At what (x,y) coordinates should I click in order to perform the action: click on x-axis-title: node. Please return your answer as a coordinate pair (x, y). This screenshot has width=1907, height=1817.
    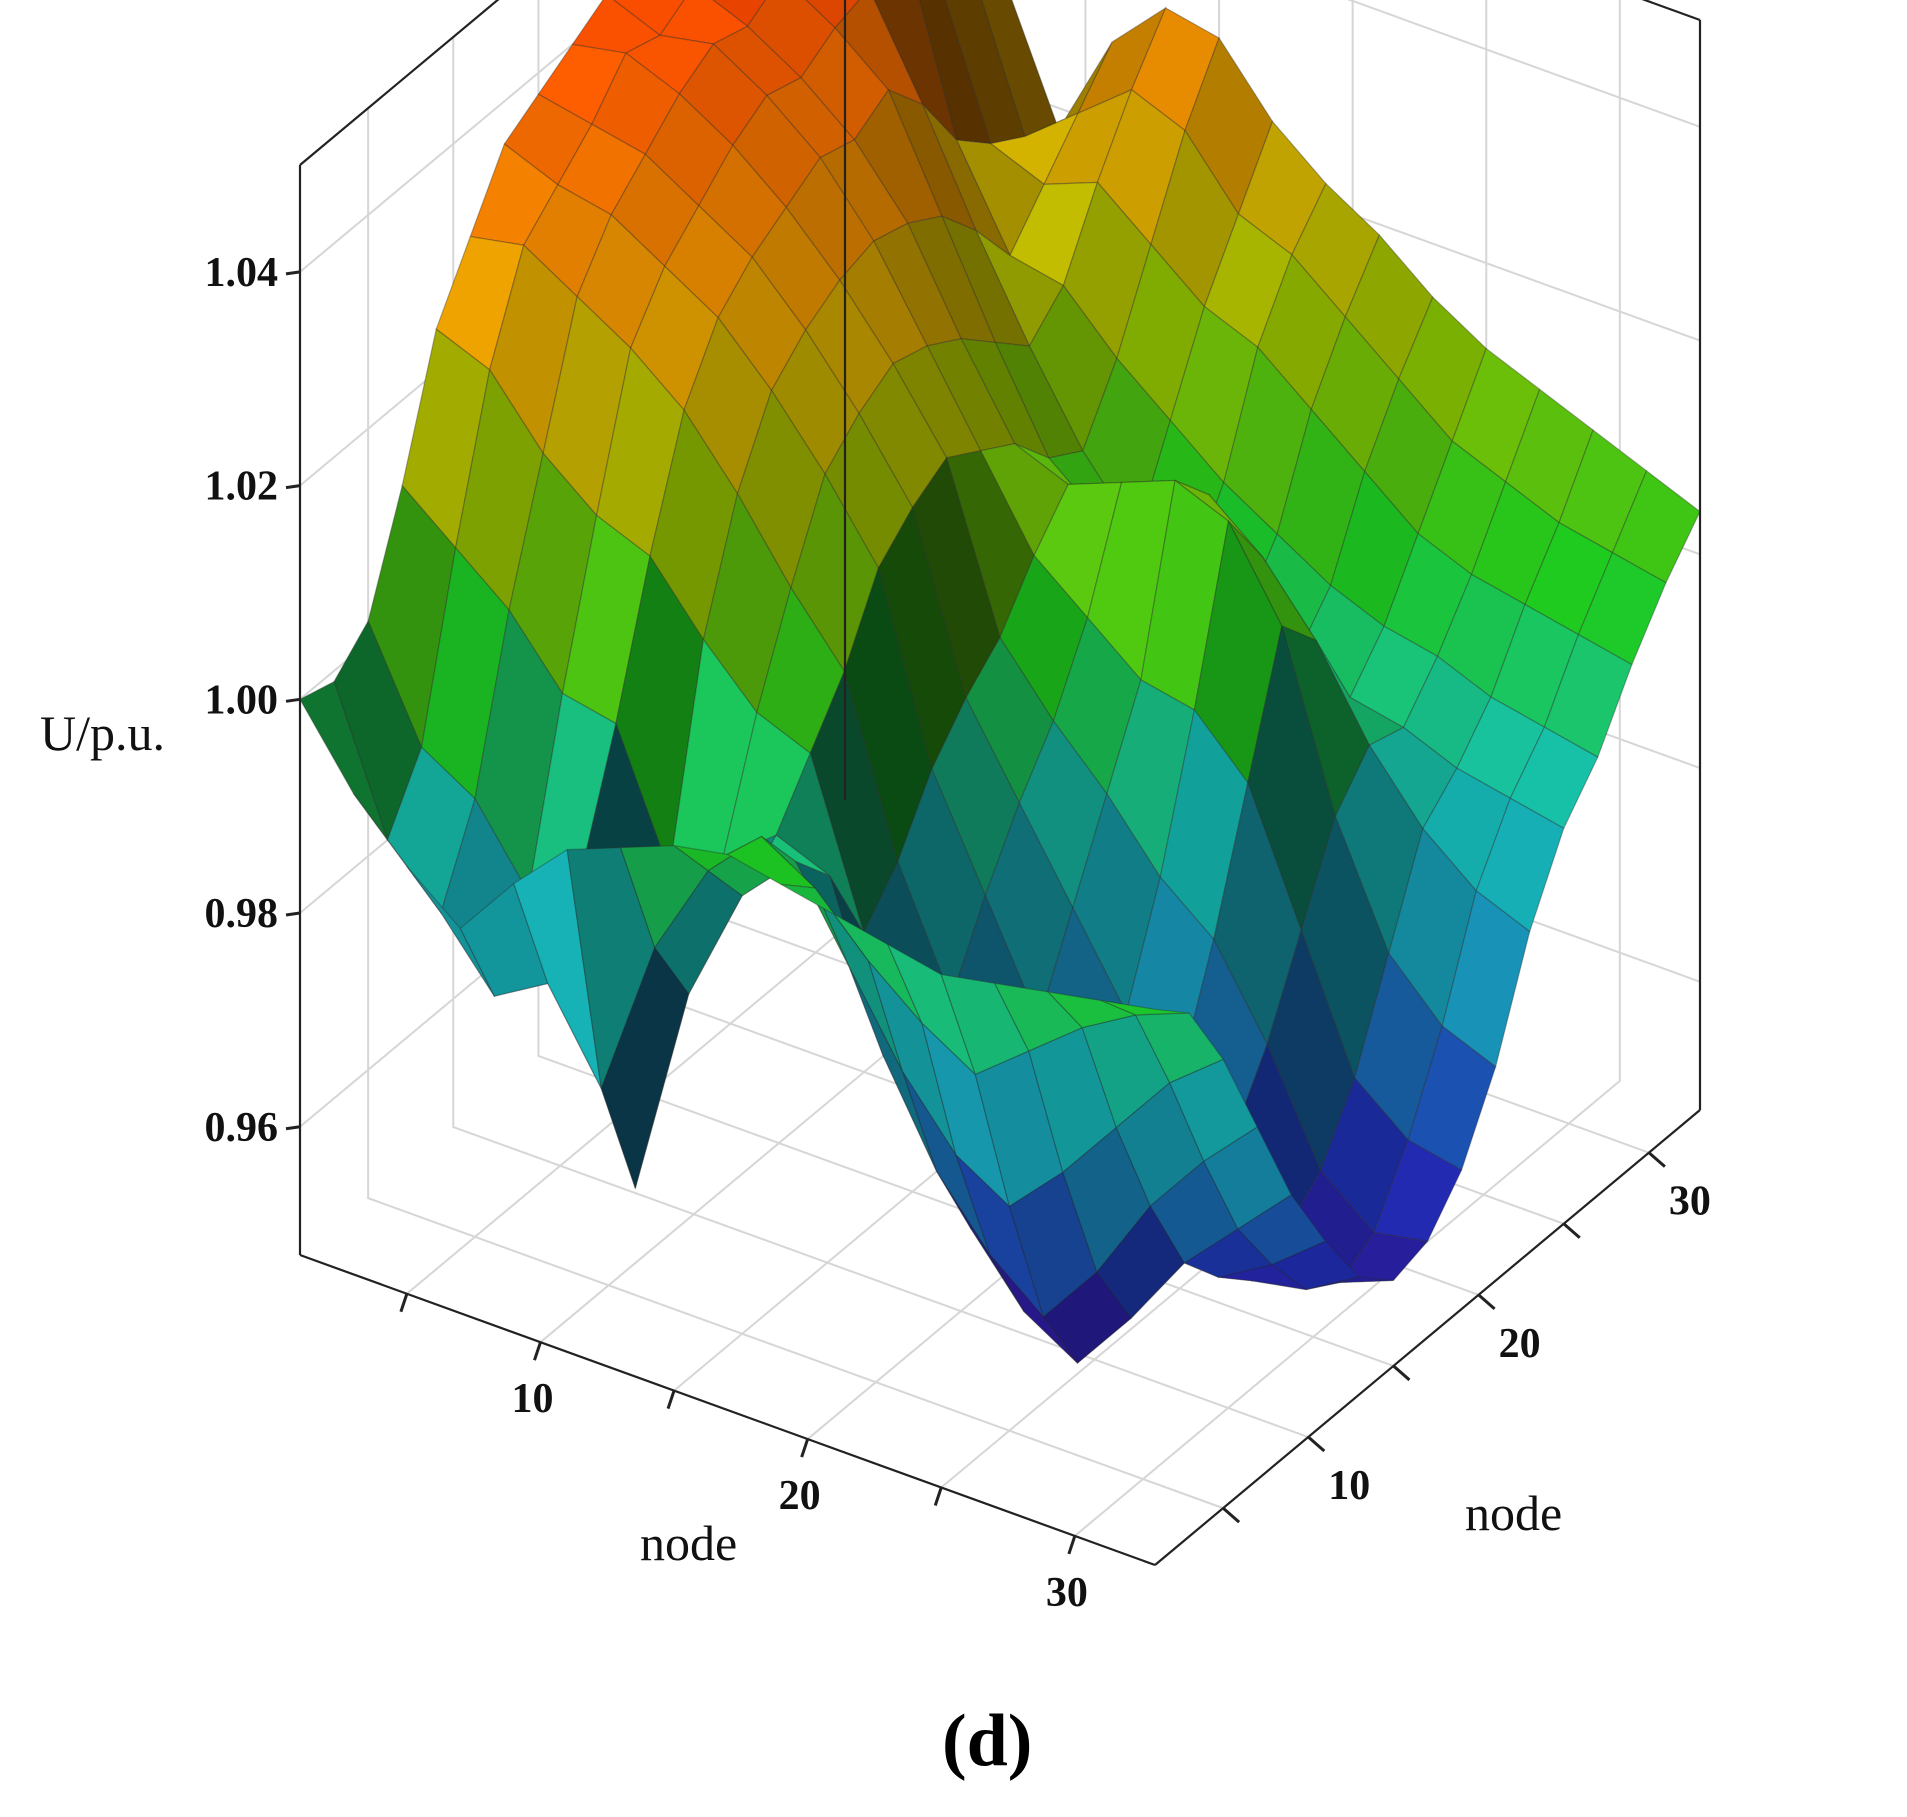
    Looking at the image, I should click on (688, 1543).